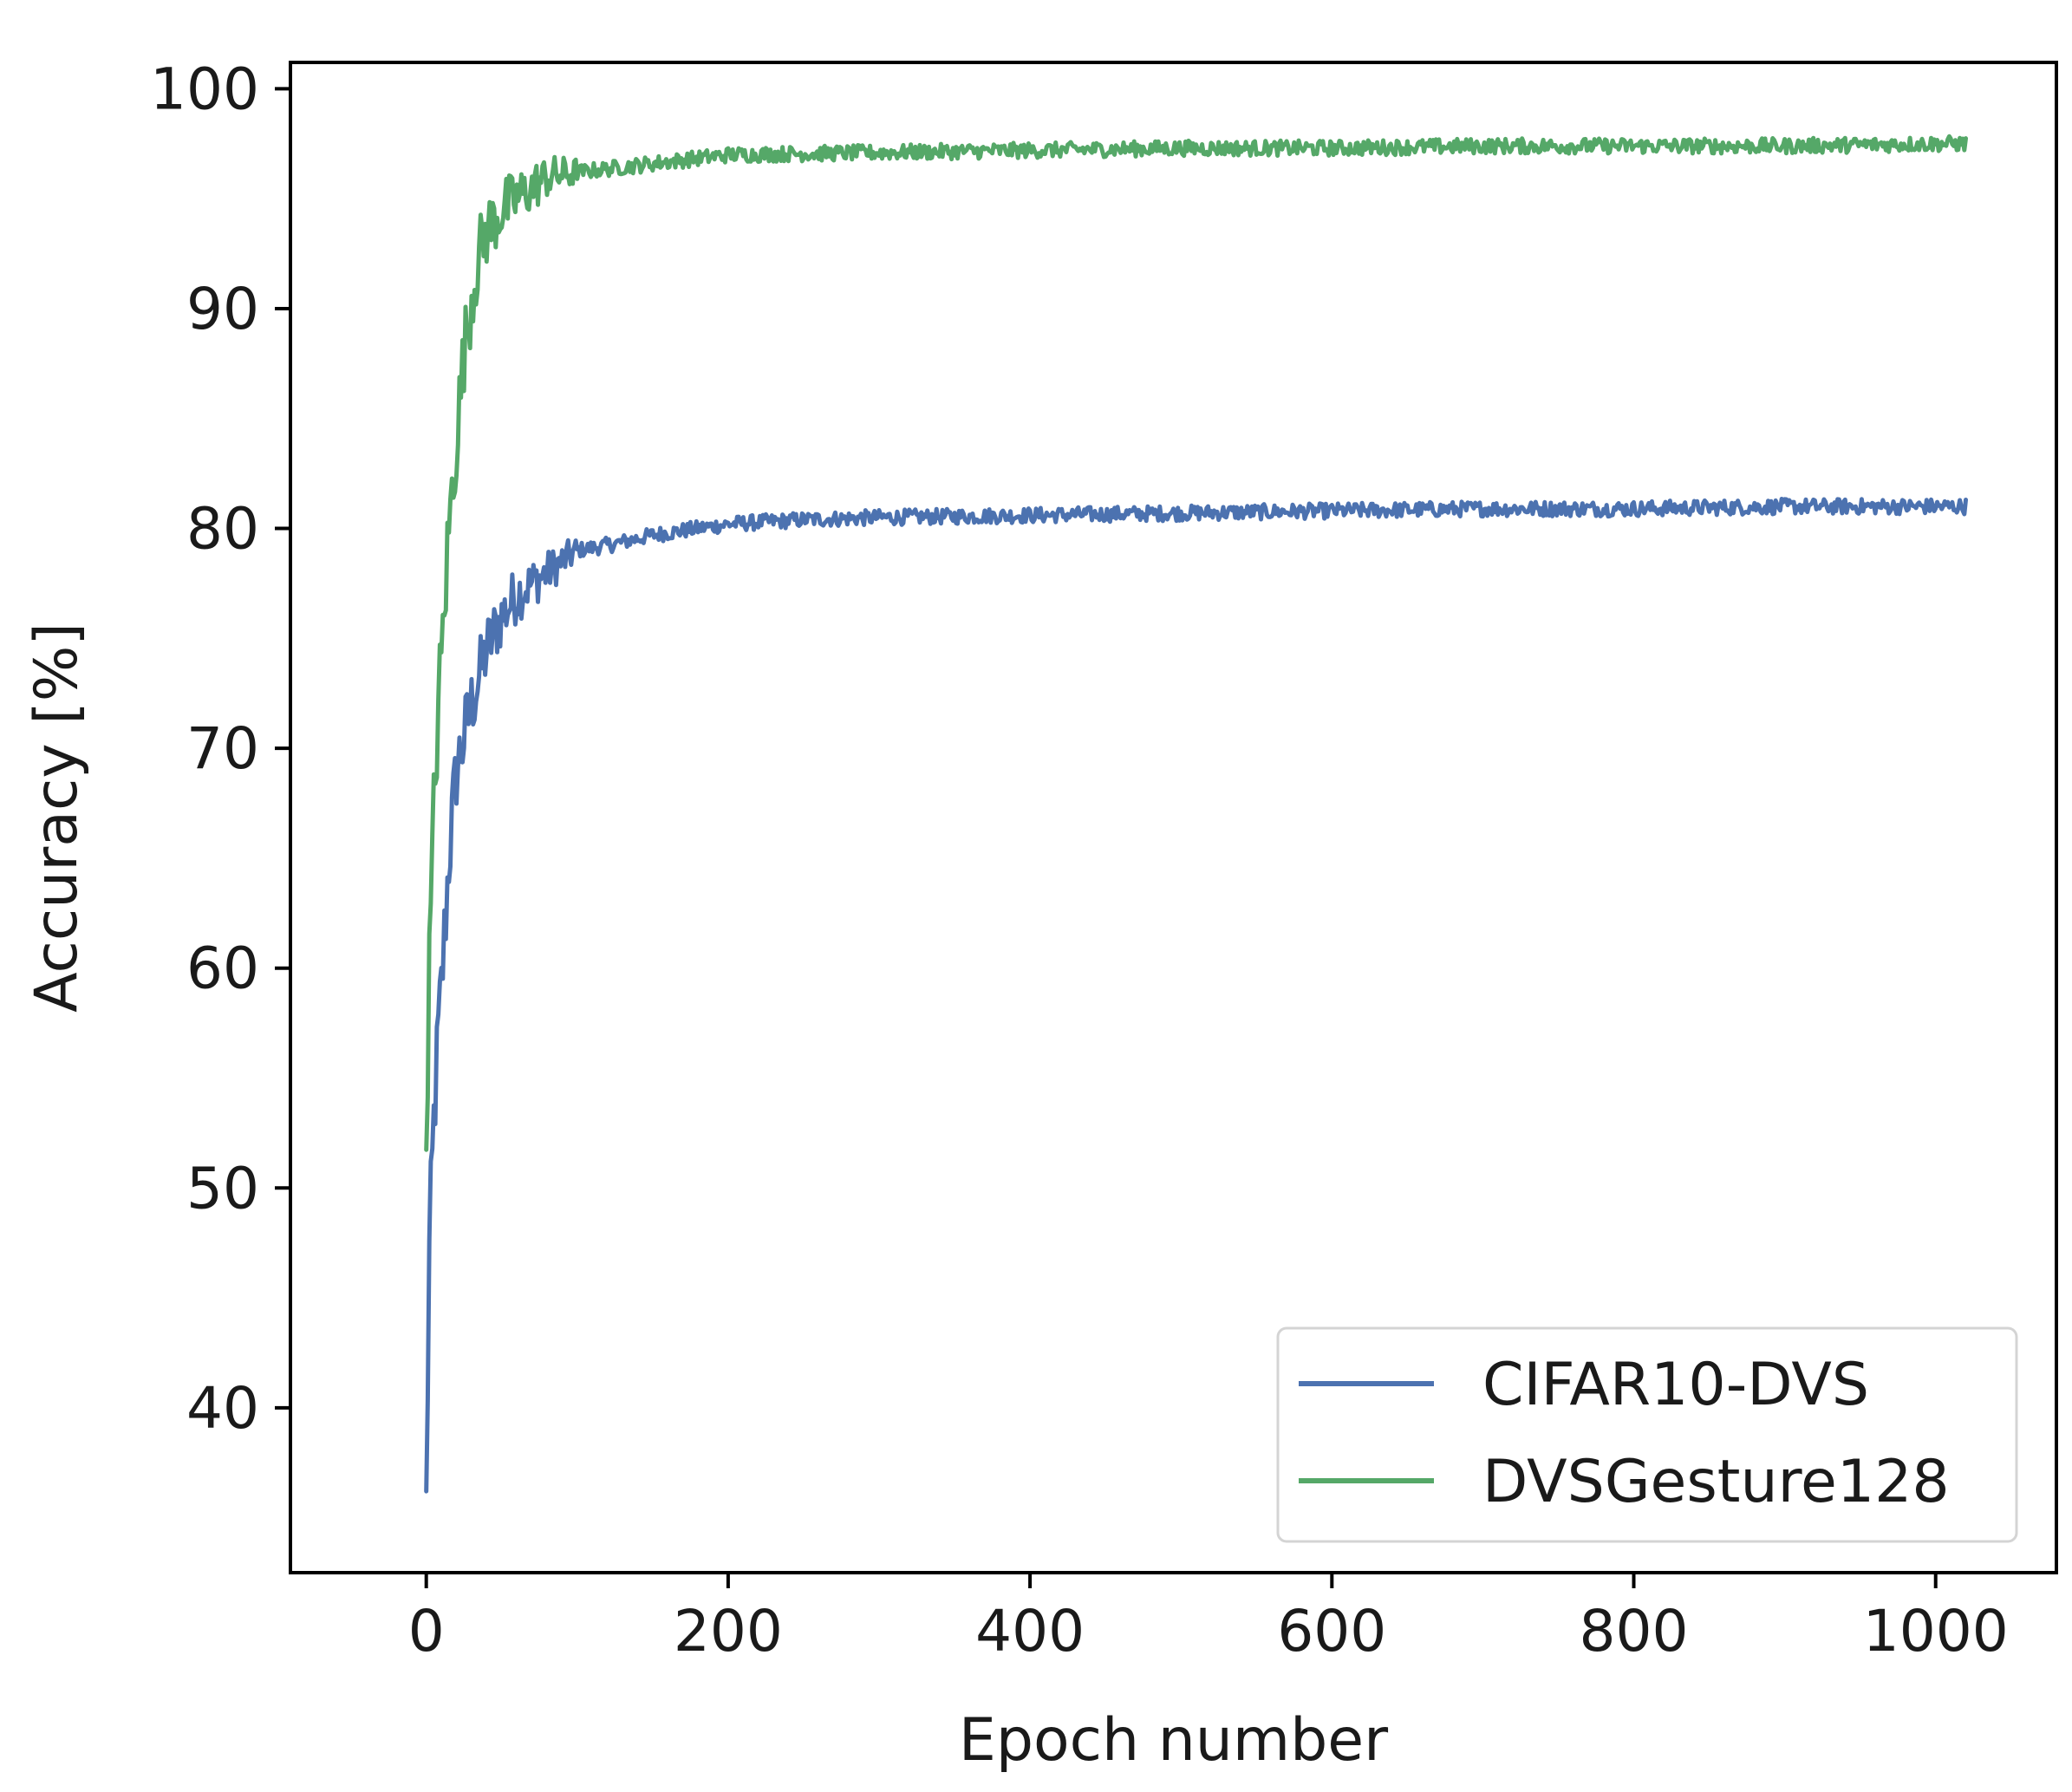 The image size is (2072, 1792). Describe the element at coordinates (222, 1408) in the screenshot. I see `y-tick-label: 40` at that location.